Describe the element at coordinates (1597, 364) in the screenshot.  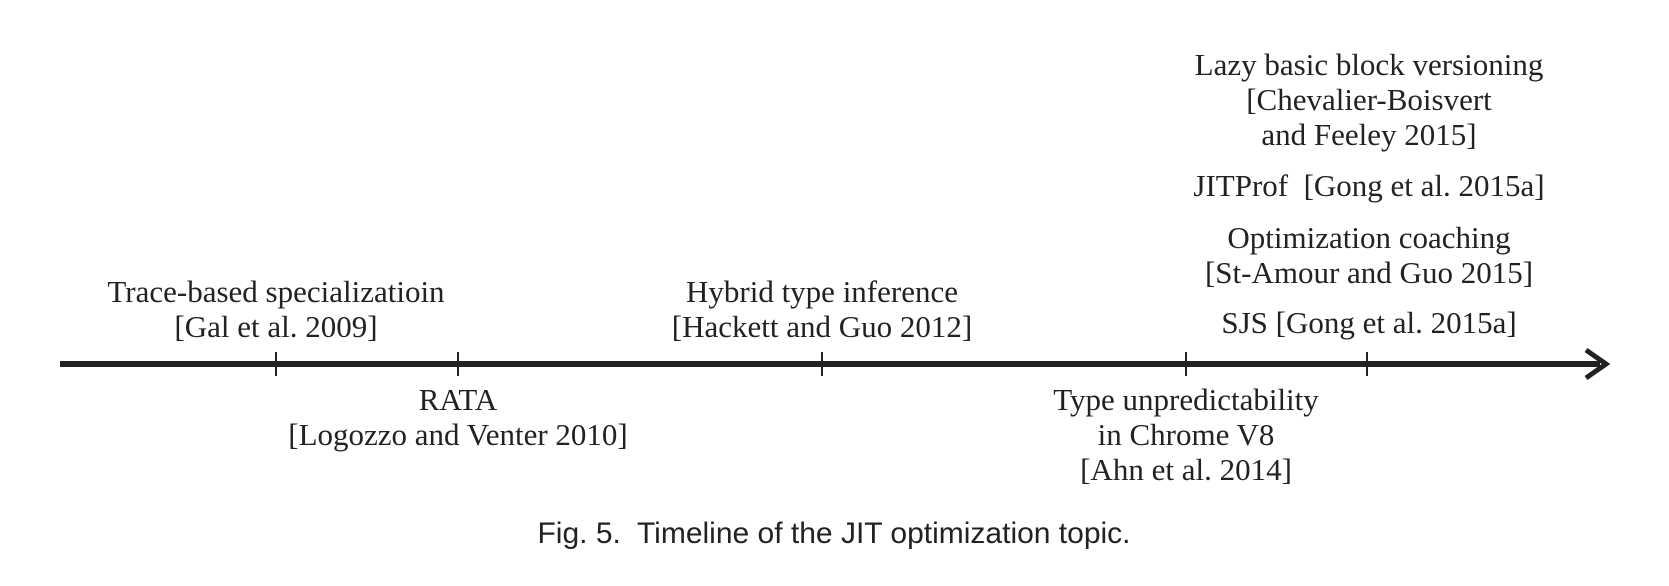
I see `axis-arrow` at that location.